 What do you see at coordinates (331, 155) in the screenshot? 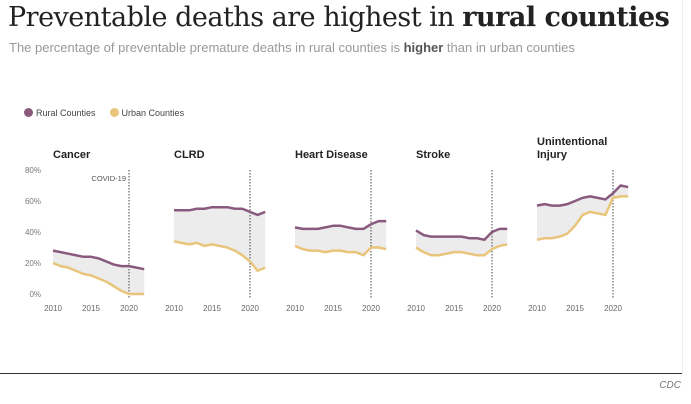
I see `panel-title: Heart Disease` at bounding box center [331, 155].